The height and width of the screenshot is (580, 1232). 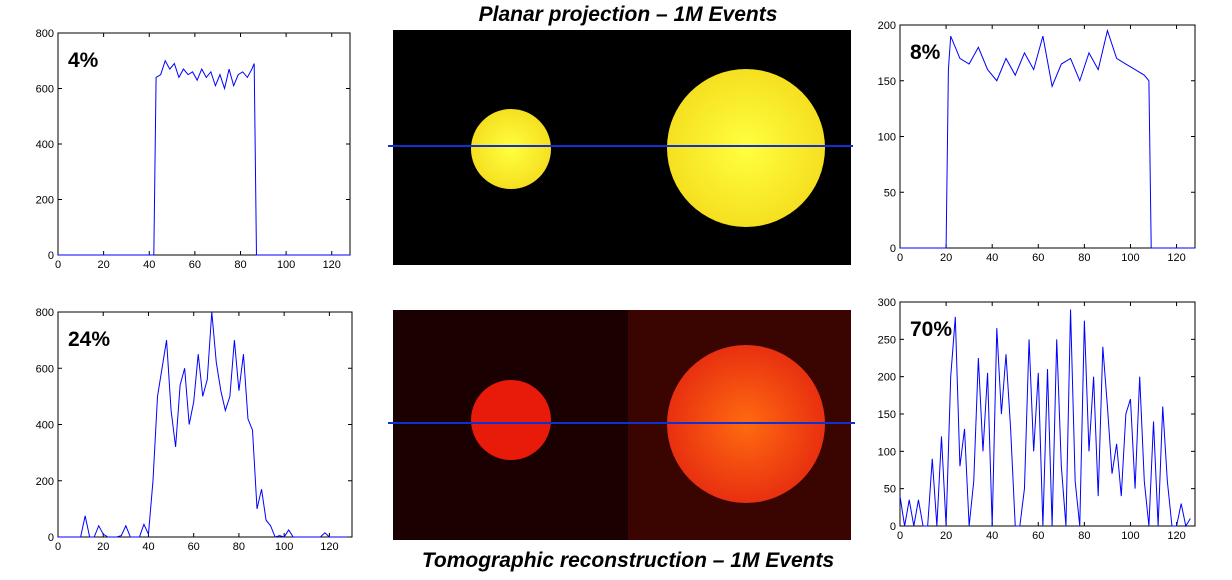 I want to click on annotation: 8%, so click(x=925, y=52).